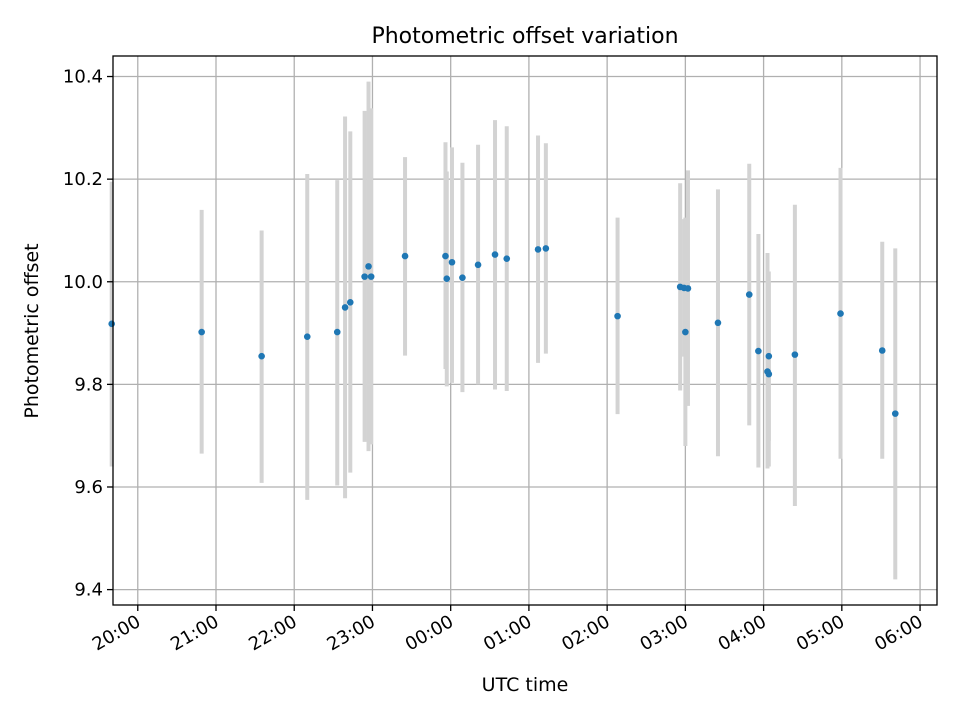 The width and height of the screenshot is (960, 720). Describe the element at coordinates (507, 633) in the screenshot. I see `x-tick-label: 01:00` at that location.